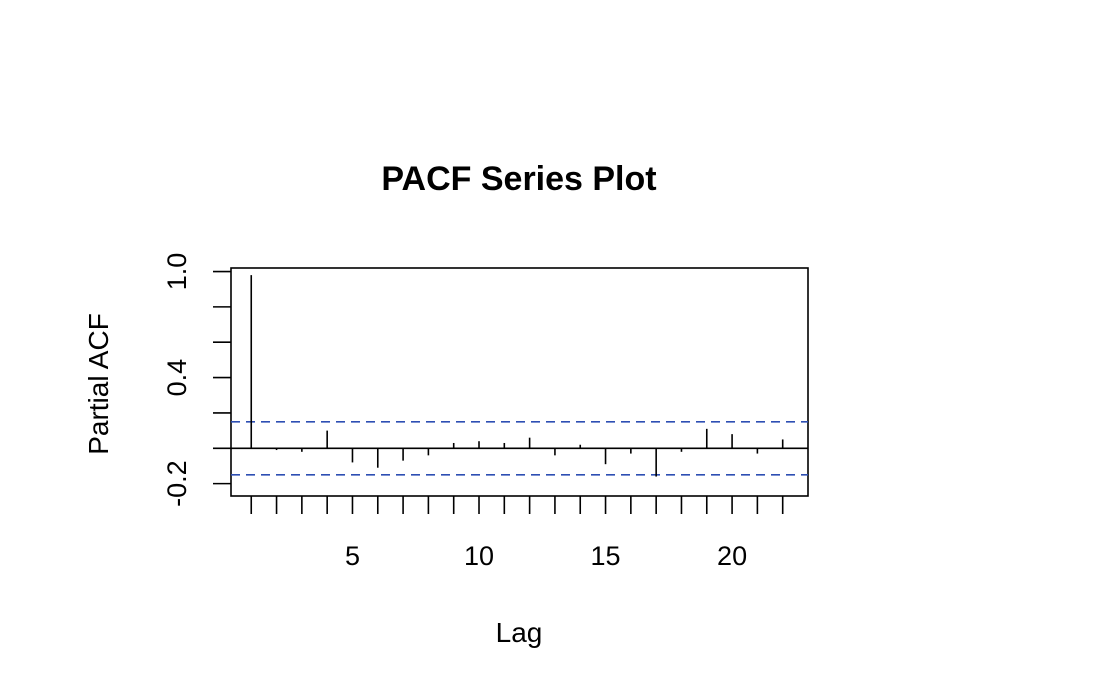 The width and height of the screenshot is (1116, 689). I want to click on chart-title: PACF Series Plot, so click(518, 179).